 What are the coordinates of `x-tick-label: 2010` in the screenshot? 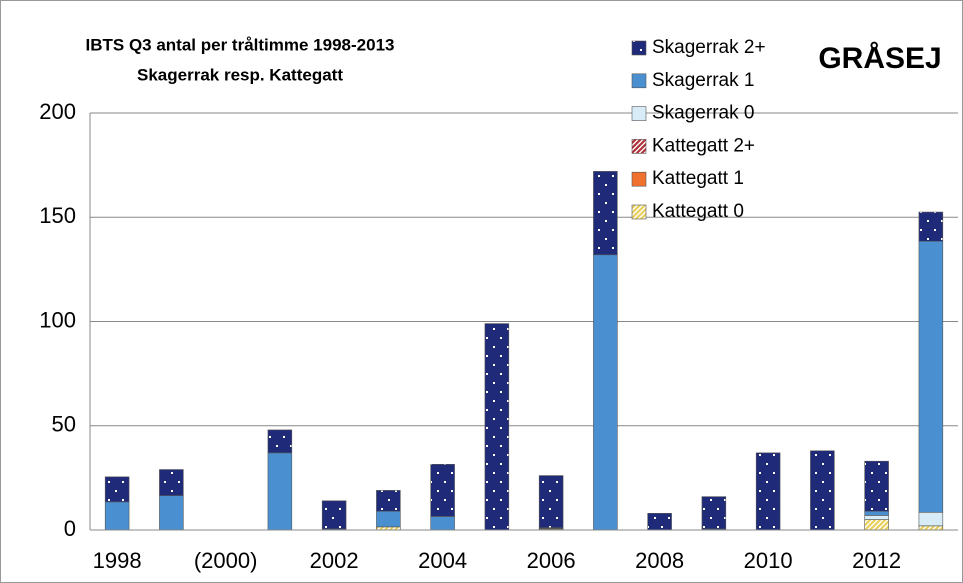 It's located at (768, 560).